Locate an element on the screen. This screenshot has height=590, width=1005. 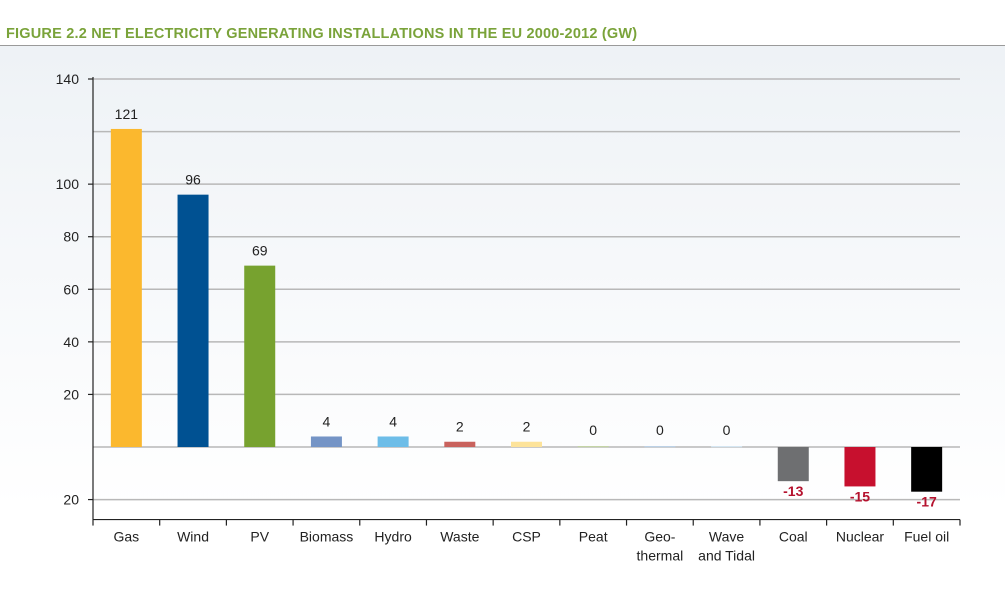
bar-nuclear is located at coordinates (860, 467).